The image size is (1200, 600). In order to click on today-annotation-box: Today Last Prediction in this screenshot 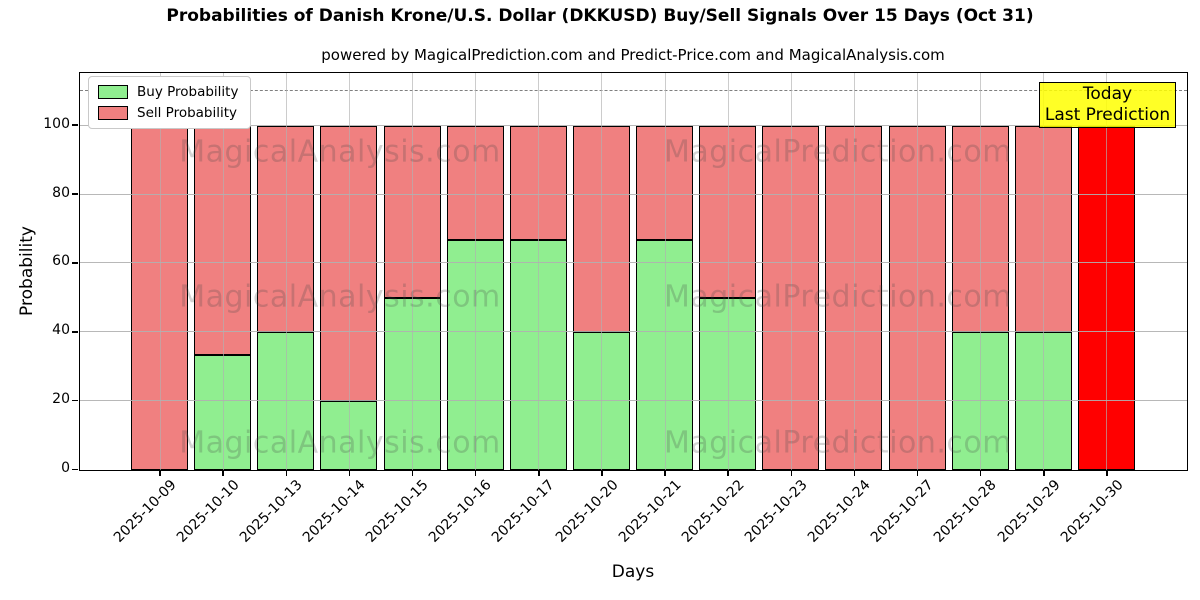, I will do `click(1107, 105)`.